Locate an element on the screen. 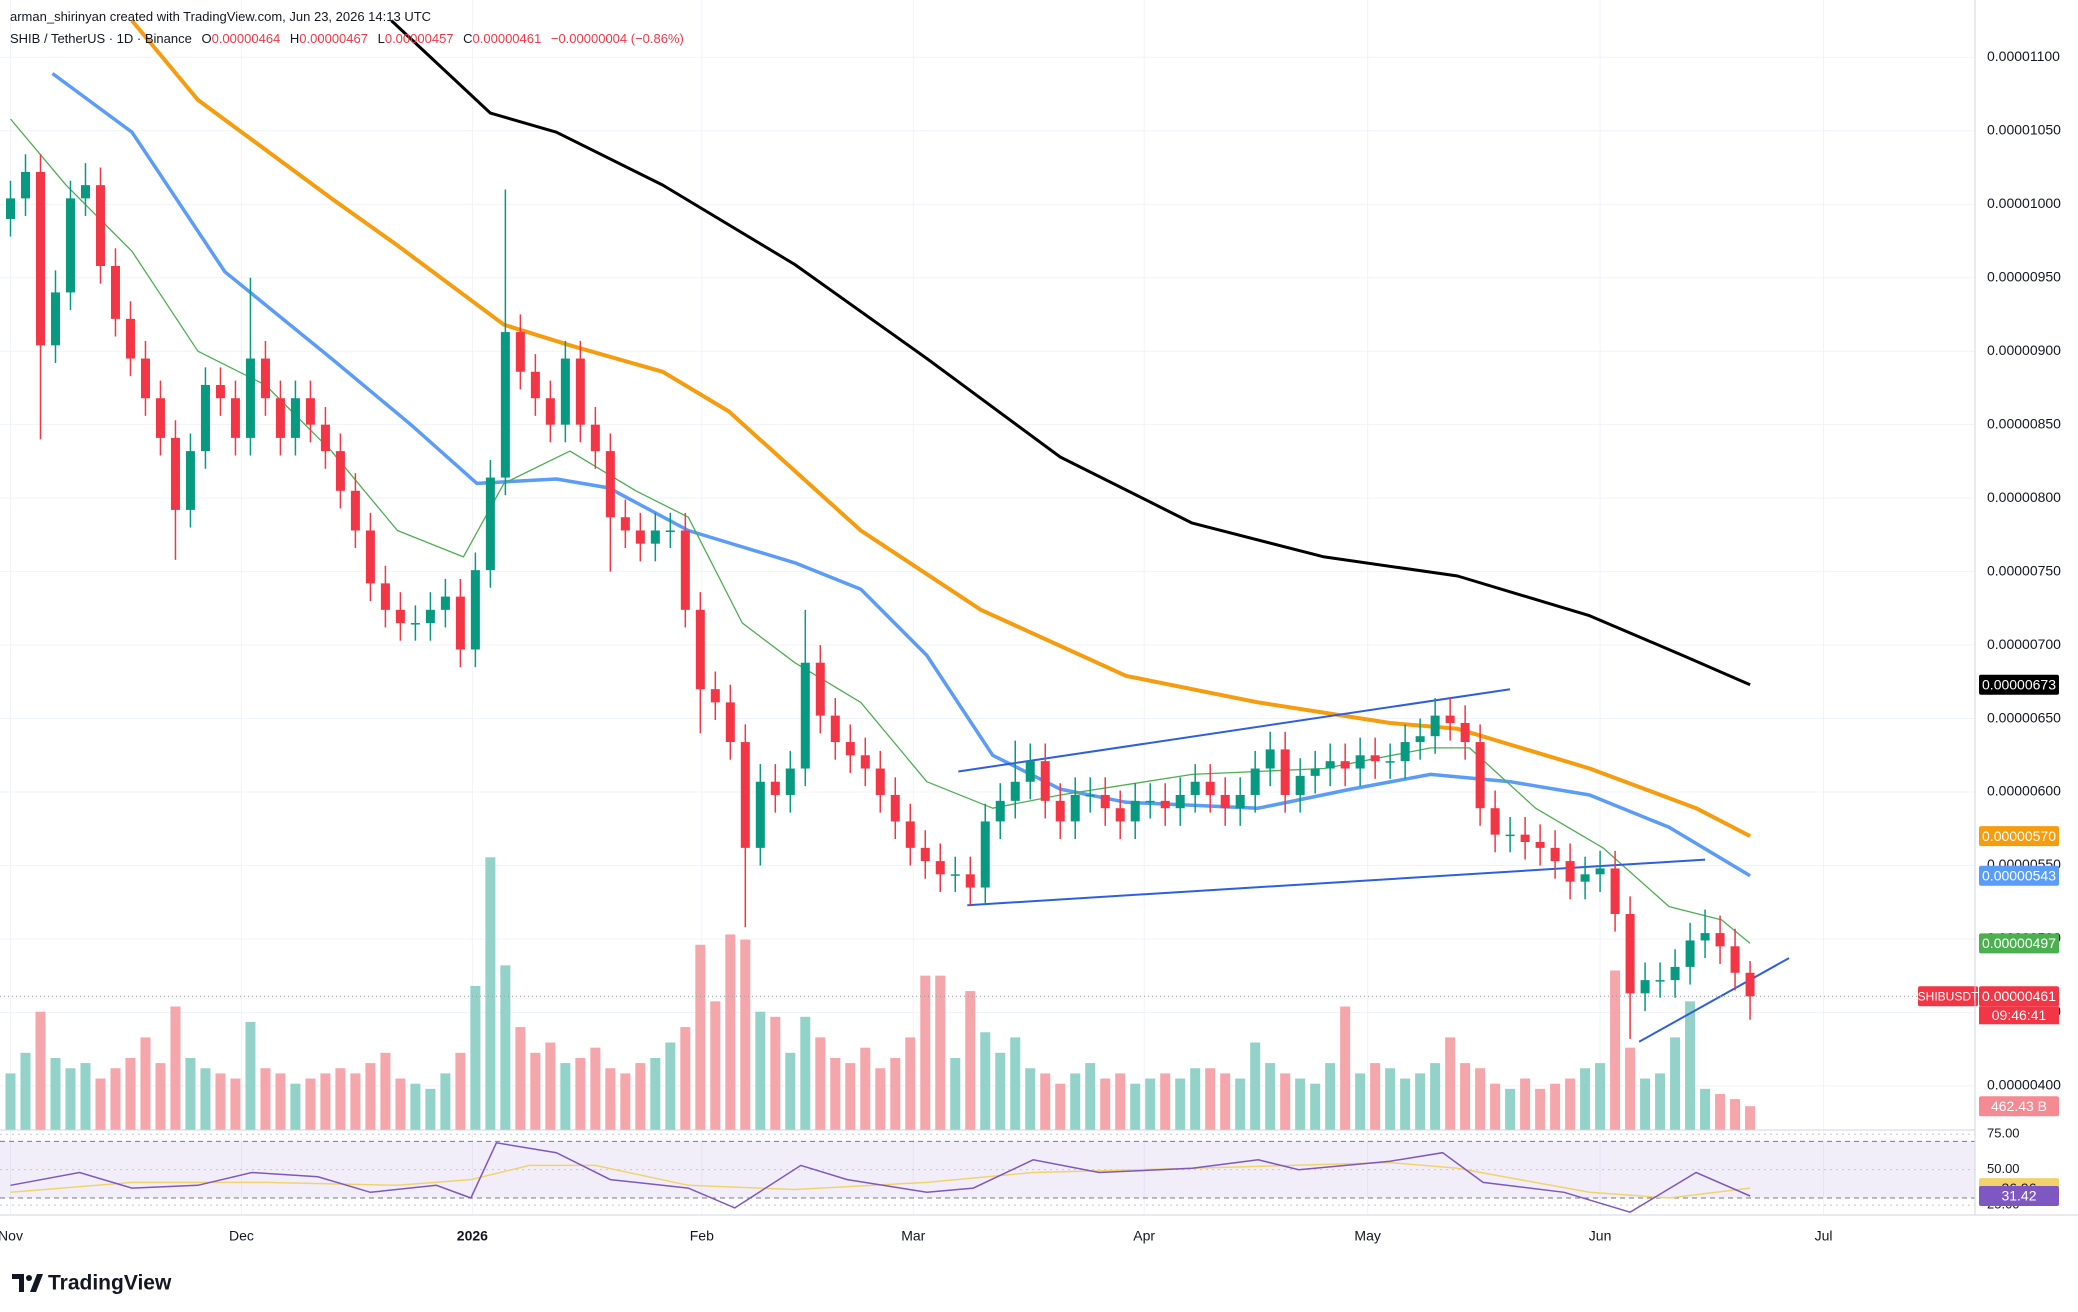 The image size is (2078, 1312). y-tick-label: 0.00000750 is located at coordinates (2024, 570).